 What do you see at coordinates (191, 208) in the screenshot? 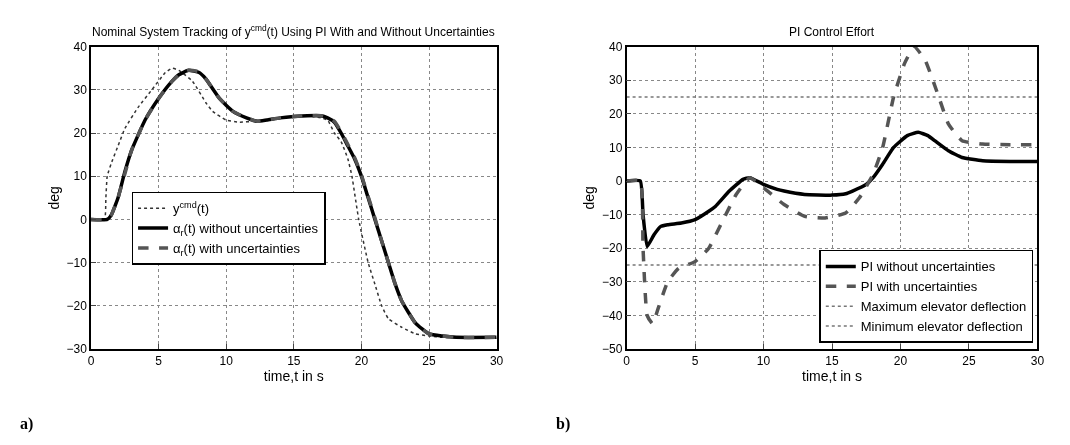
I see `legend-label: y$^{cmd}$(t)` at bounding box center [191, 208].